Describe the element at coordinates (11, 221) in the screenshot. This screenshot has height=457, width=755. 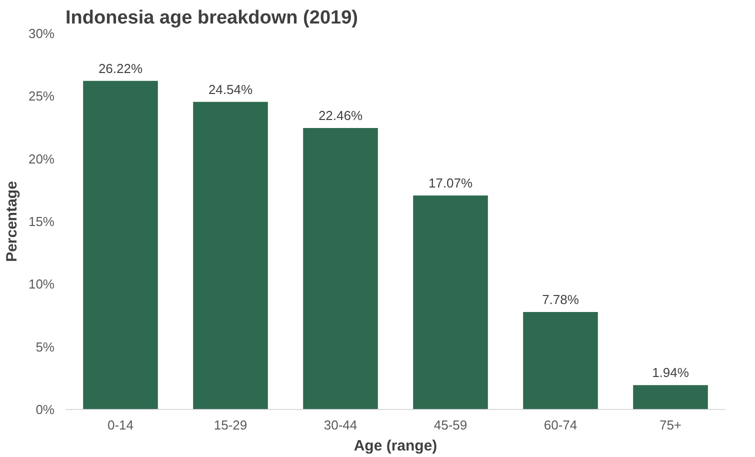
I see `y-axis-title: Percentage` at that location.